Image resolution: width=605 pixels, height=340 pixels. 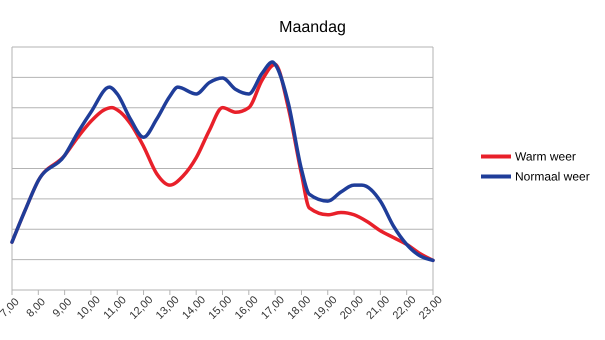 I want to click on chart-title: Maandag, so click(x=312, y=27).